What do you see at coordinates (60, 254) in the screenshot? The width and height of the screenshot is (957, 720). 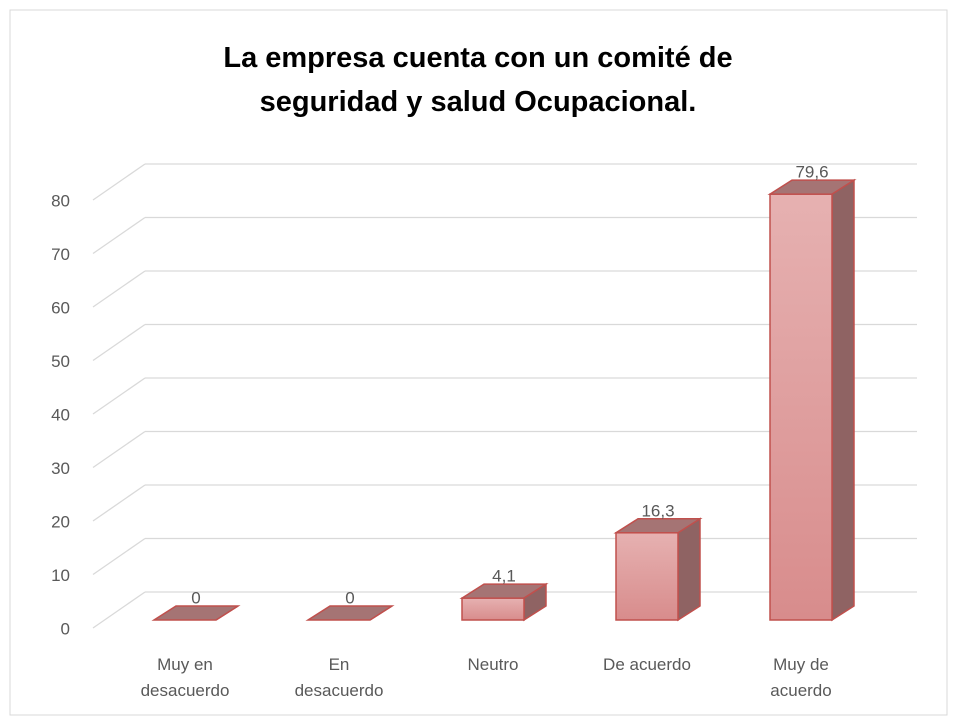 I see `y-tick-label: 70` at bounding box center [60, 254].